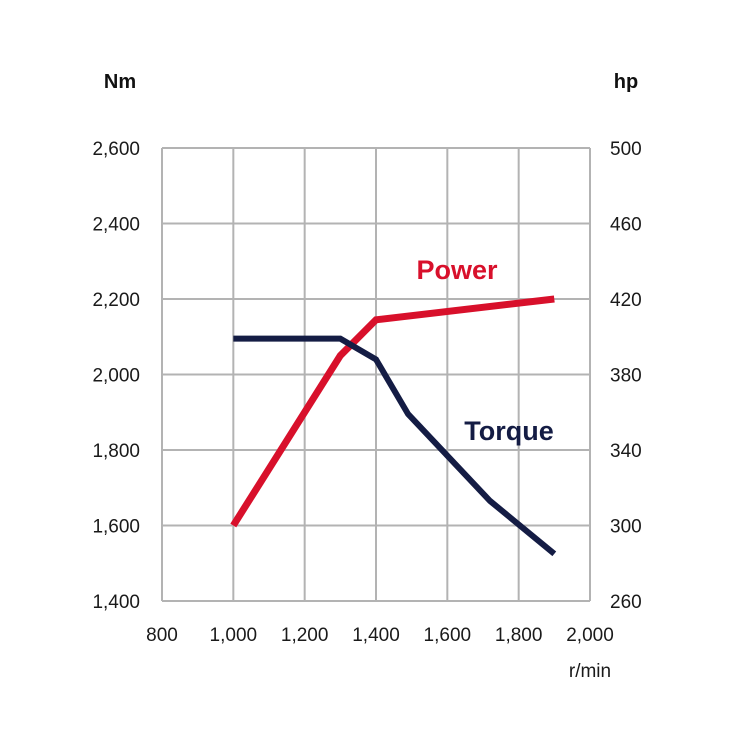  I want to click on series-label-torque: Torque, so click(509, 431).